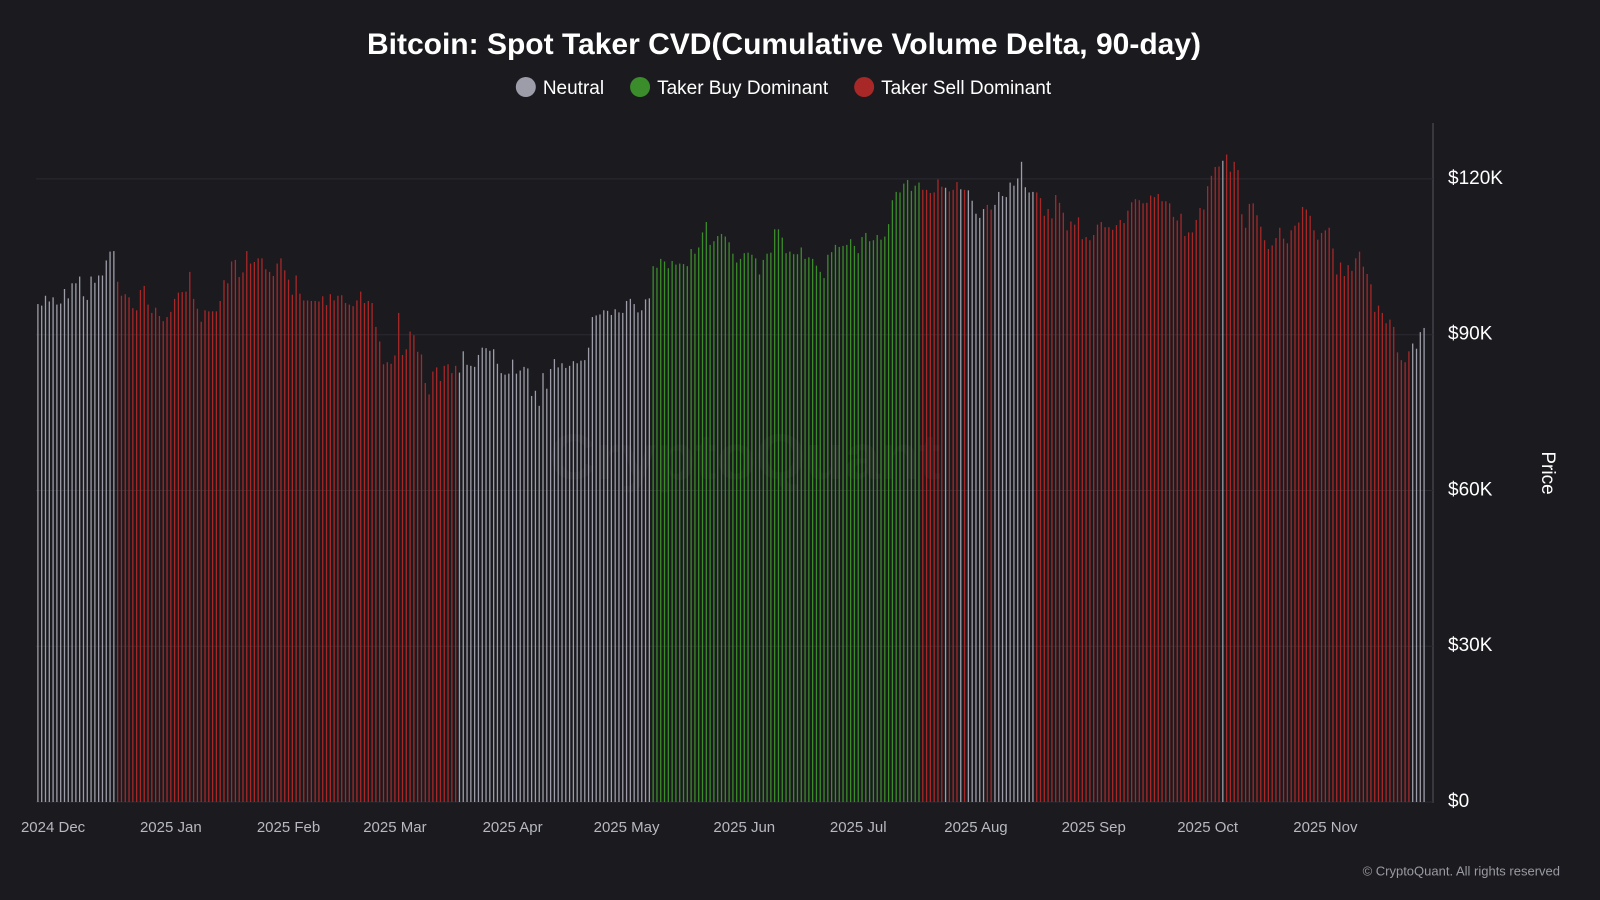  What do you see at coordinates (1470, 334) in the screenshot?
I see `y-tick-label: $90K` at bounding box center [1470, 334].